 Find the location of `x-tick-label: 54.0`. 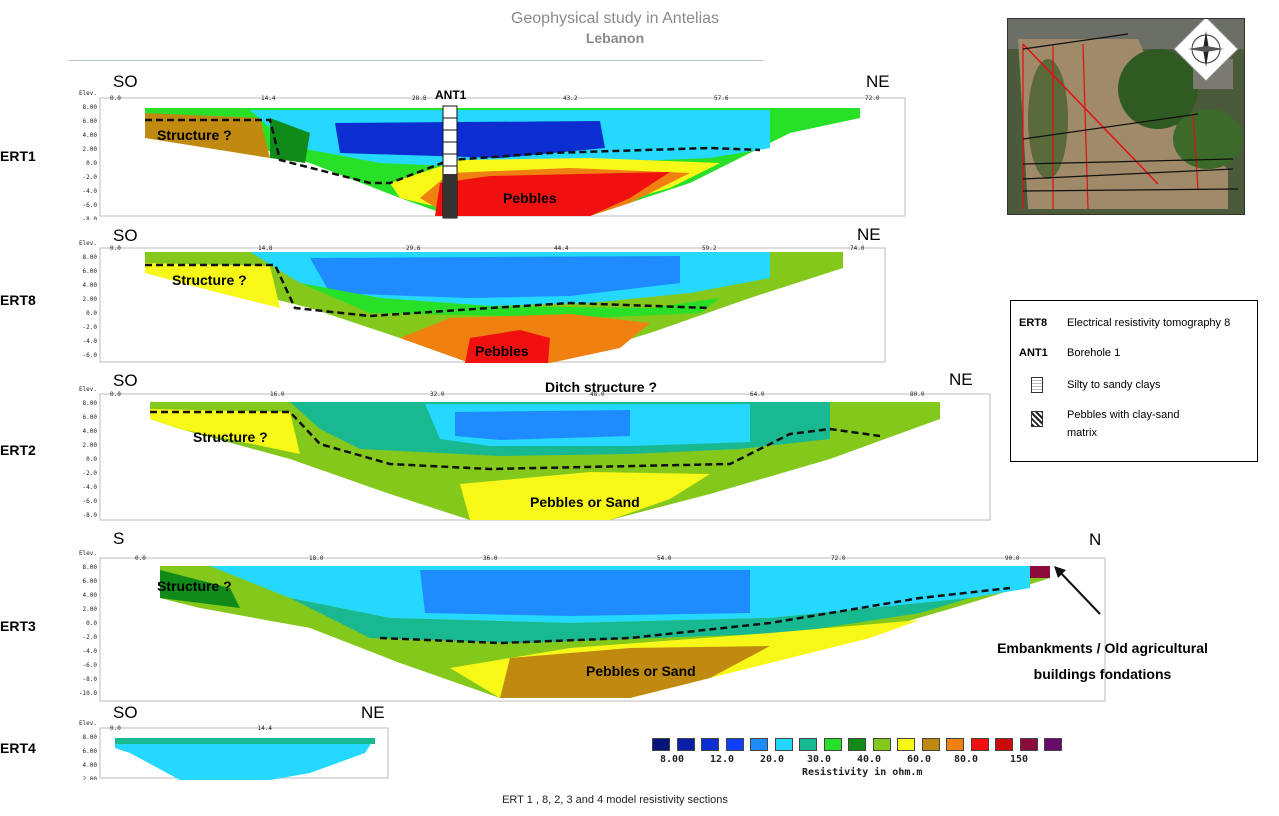

x-tick-label: 54.0 is located at coordinates (664, 558).